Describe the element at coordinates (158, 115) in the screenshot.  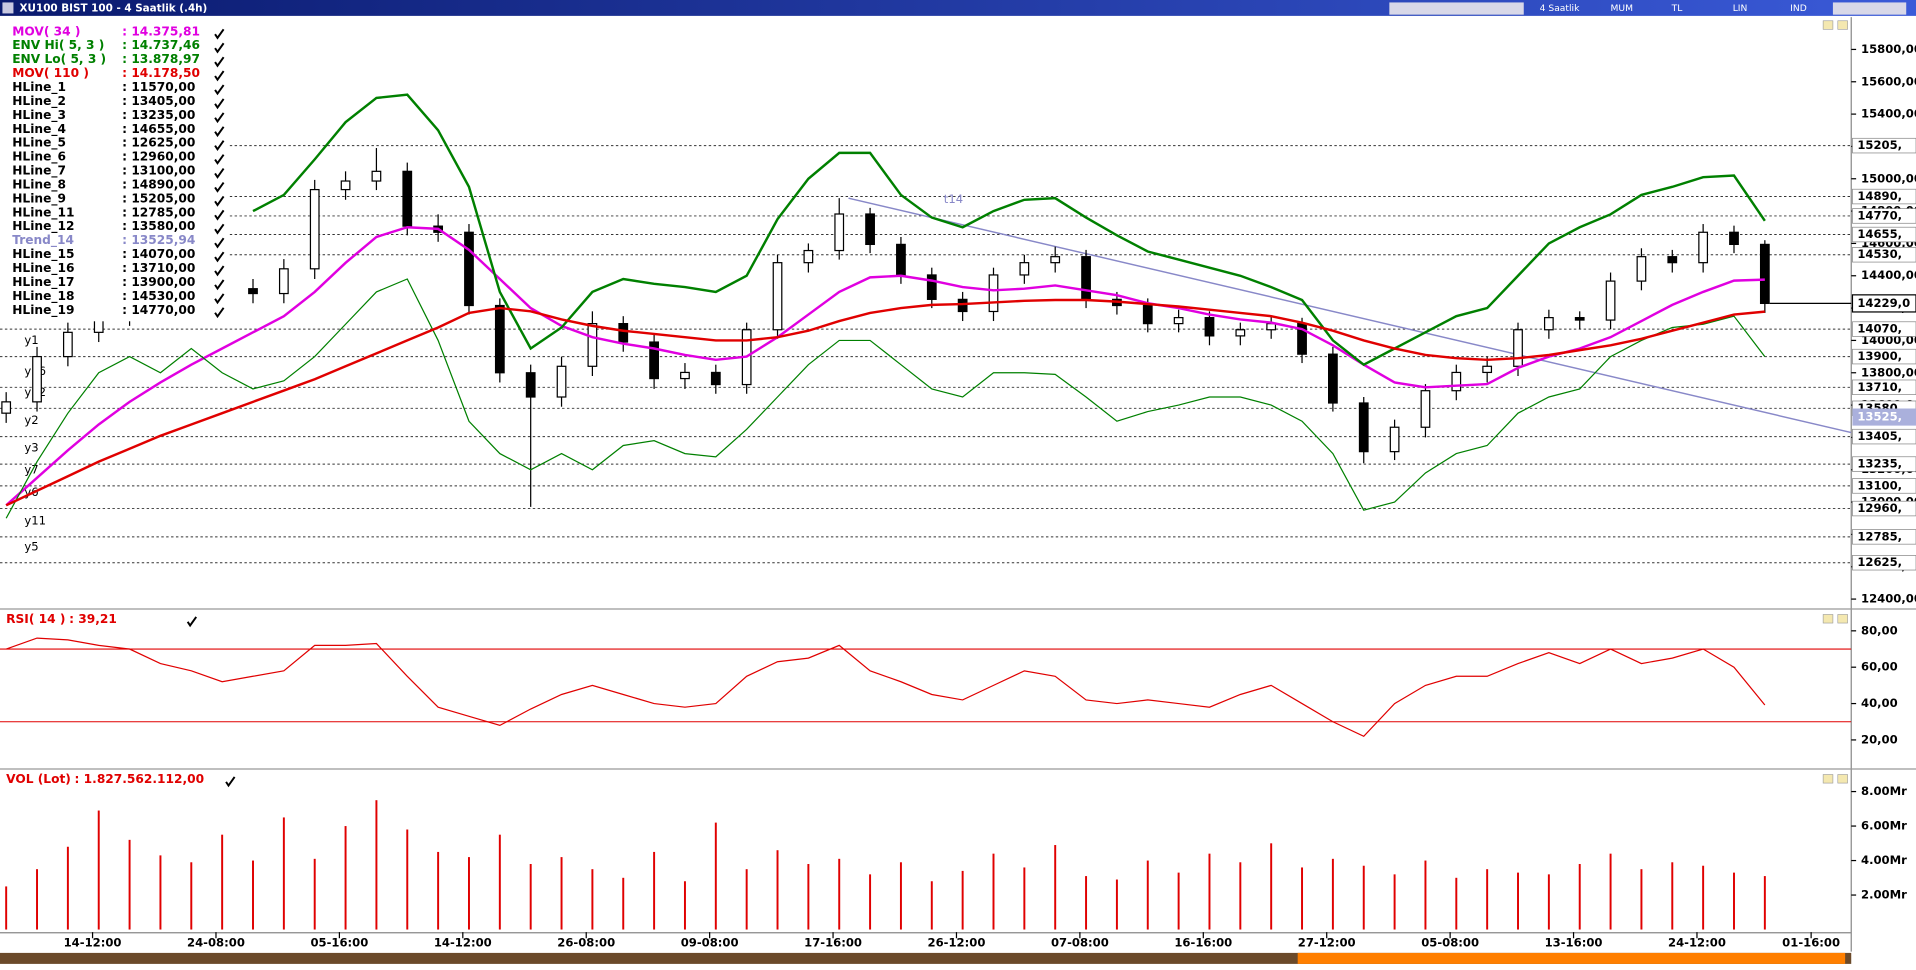
I see `legend-value: : 13235,00` at that location.